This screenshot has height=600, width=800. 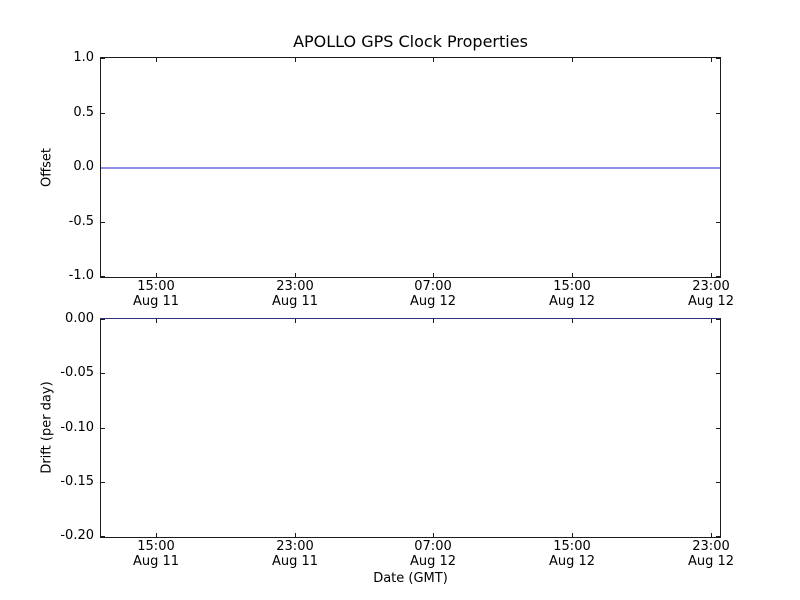 What do you see at coordinates (410, 41) in the screenshot?
I see `chart-title: APOLLO GPS Clock Properties` at bounding box center [410, 41].